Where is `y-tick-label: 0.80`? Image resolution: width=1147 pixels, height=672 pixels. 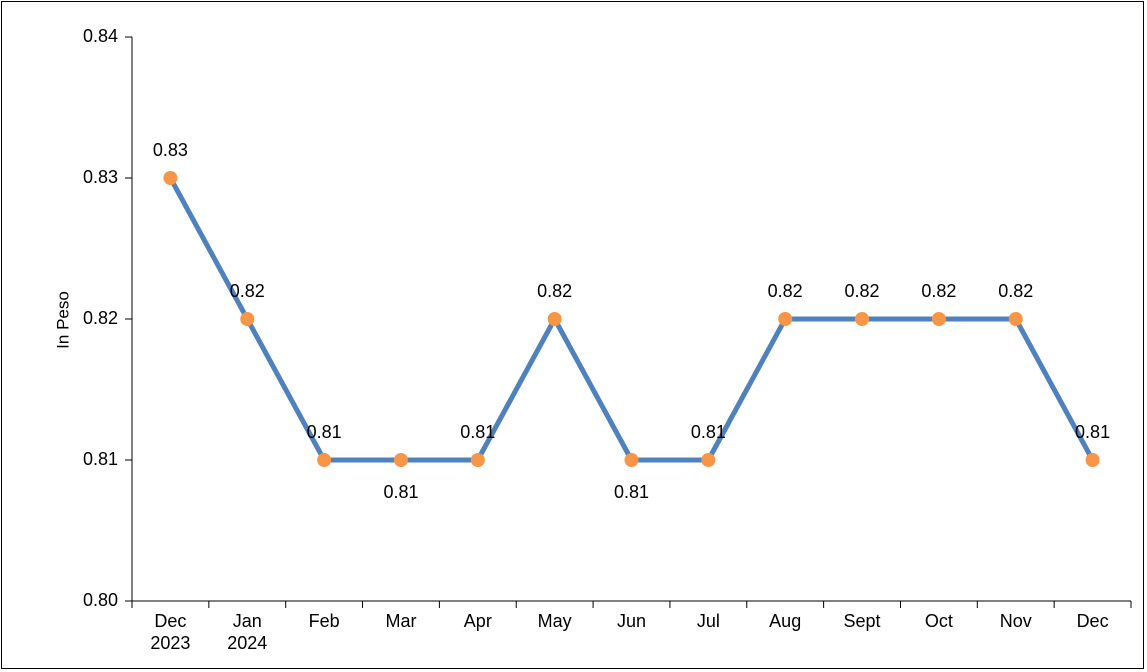 y-tick-label: 0.80 is located at coordinates (100, 600).